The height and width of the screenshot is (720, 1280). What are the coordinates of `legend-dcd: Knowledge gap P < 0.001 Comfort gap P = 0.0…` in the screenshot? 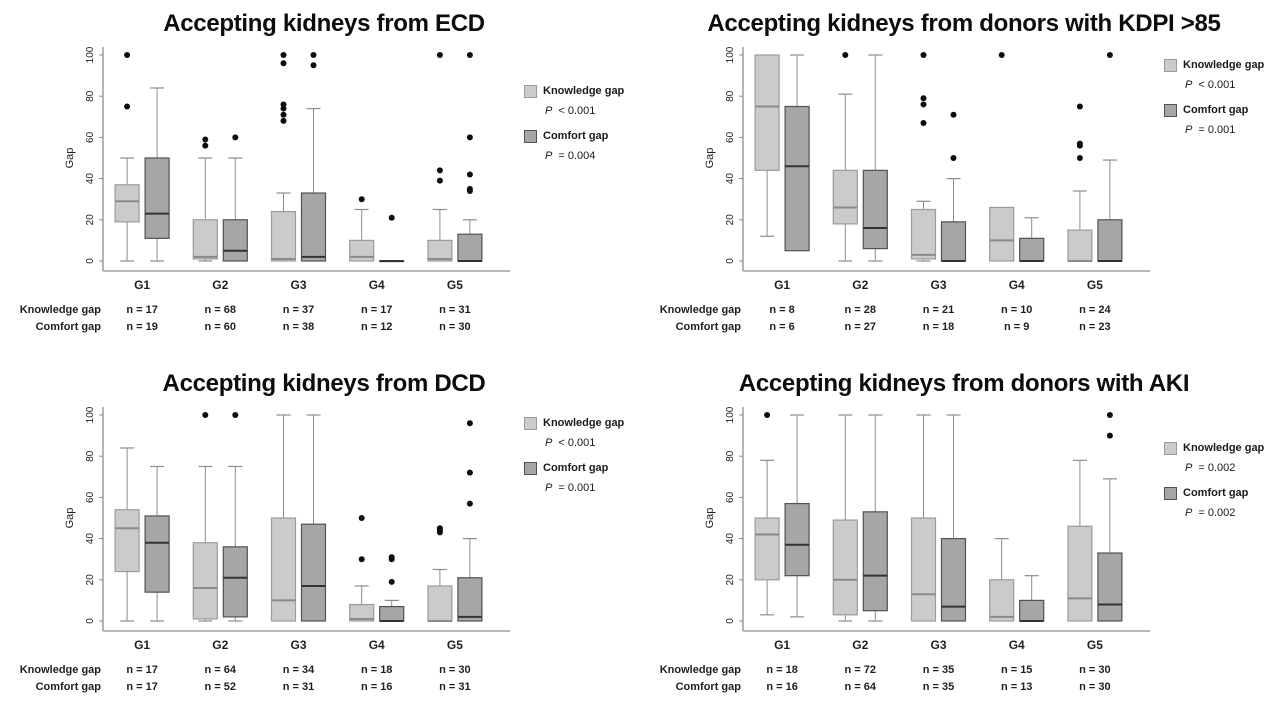 It's located at (582, 455).